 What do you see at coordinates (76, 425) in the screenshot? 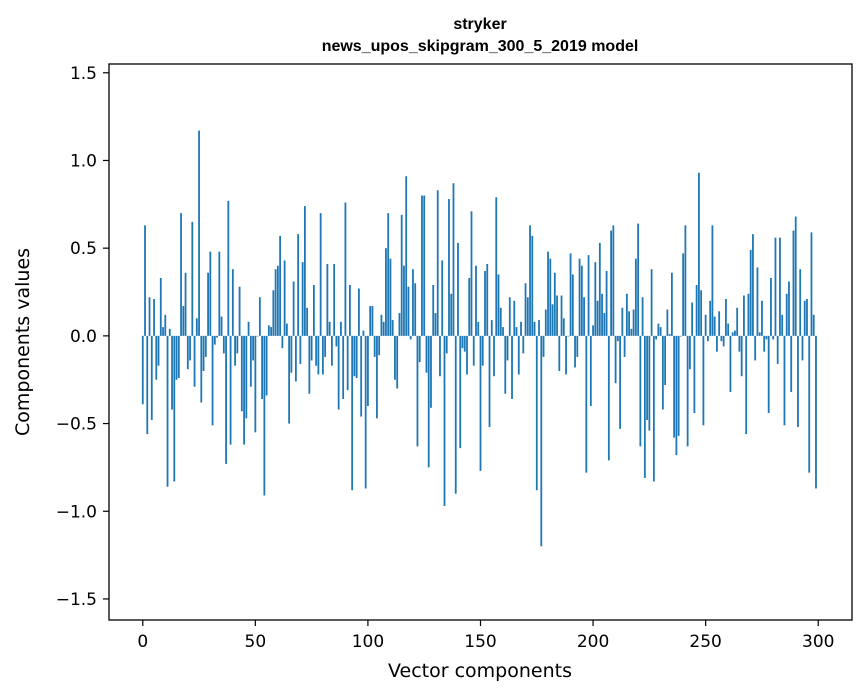
I see `y-tick-label: −0.5` at bounding box center [76, 425].